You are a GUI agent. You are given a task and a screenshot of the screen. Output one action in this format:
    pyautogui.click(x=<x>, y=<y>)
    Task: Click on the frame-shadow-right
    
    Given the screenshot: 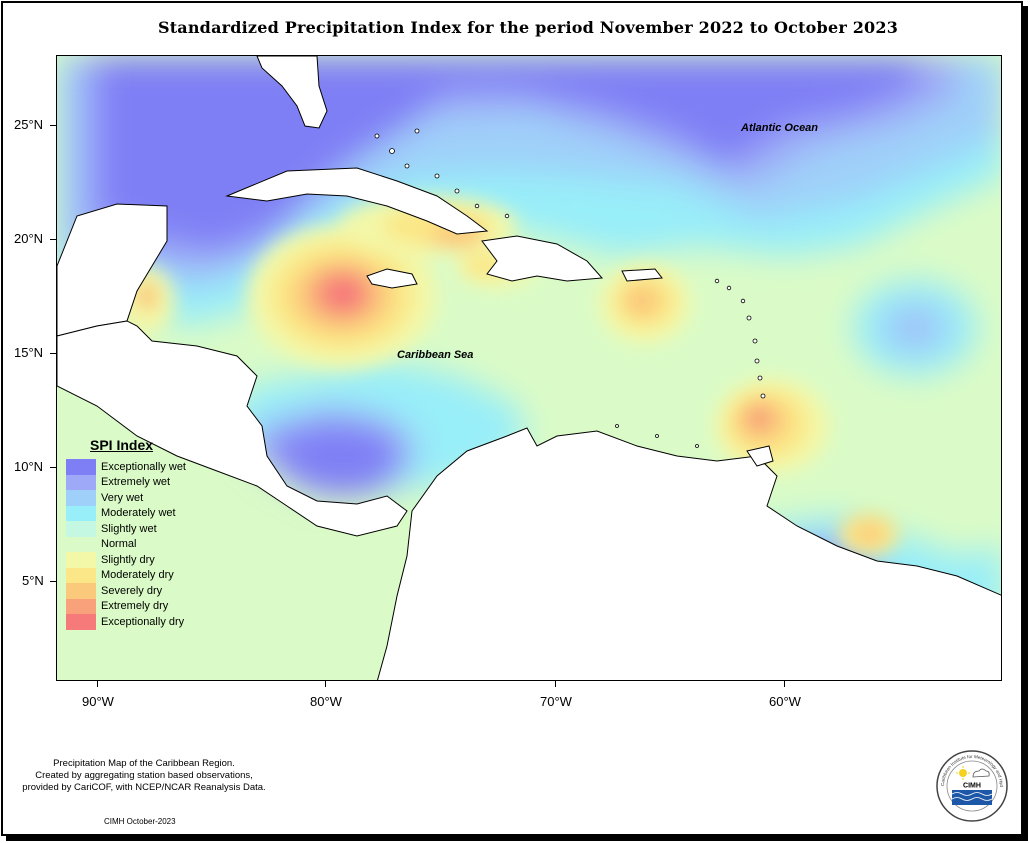 What is the action you would take?
    pyautogui.click(x=1025, y=423)
    